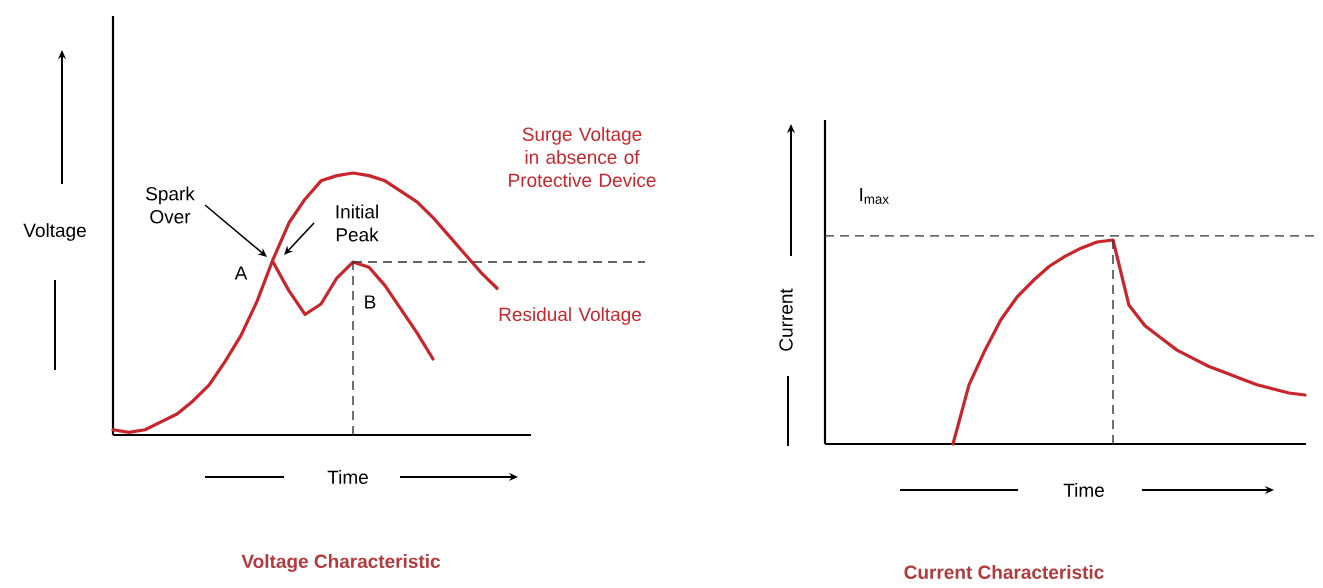  What do you see at coordinates (582, 157) in the screenshot?
I see `text: Surge Voltage in absence of Protective Device` at bounding box center [582, 157].